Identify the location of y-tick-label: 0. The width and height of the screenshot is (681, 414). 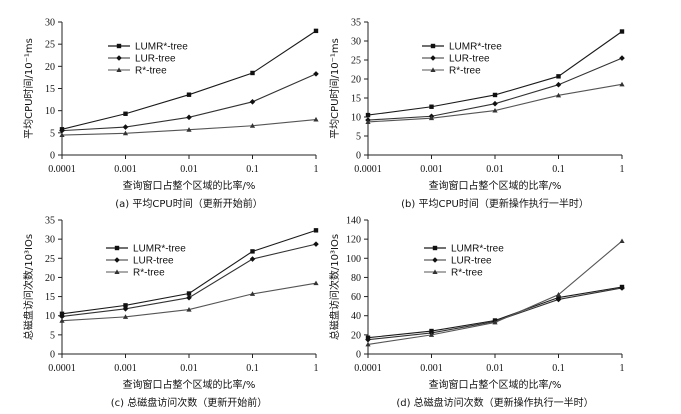
(52, 156).